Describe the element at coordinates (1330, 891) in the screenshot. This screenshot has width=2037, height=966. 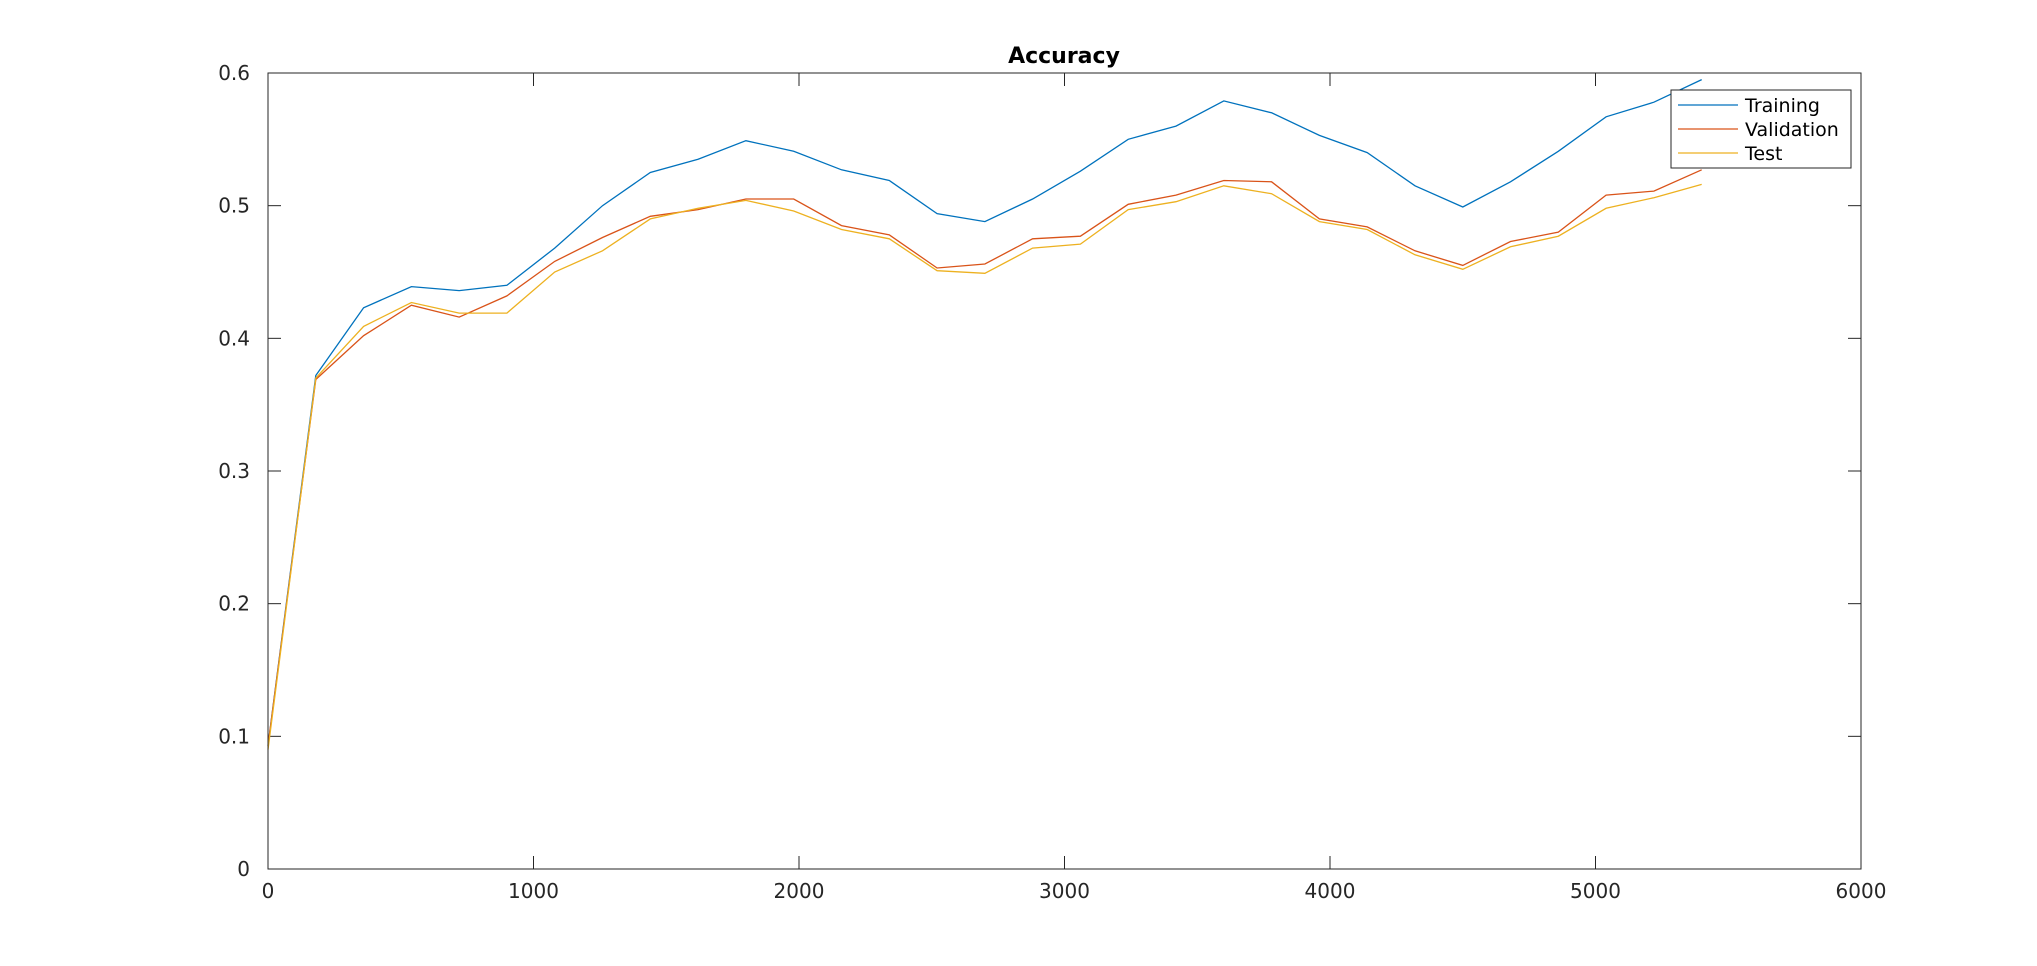
I see `x-tick-label: 4000` at that location.